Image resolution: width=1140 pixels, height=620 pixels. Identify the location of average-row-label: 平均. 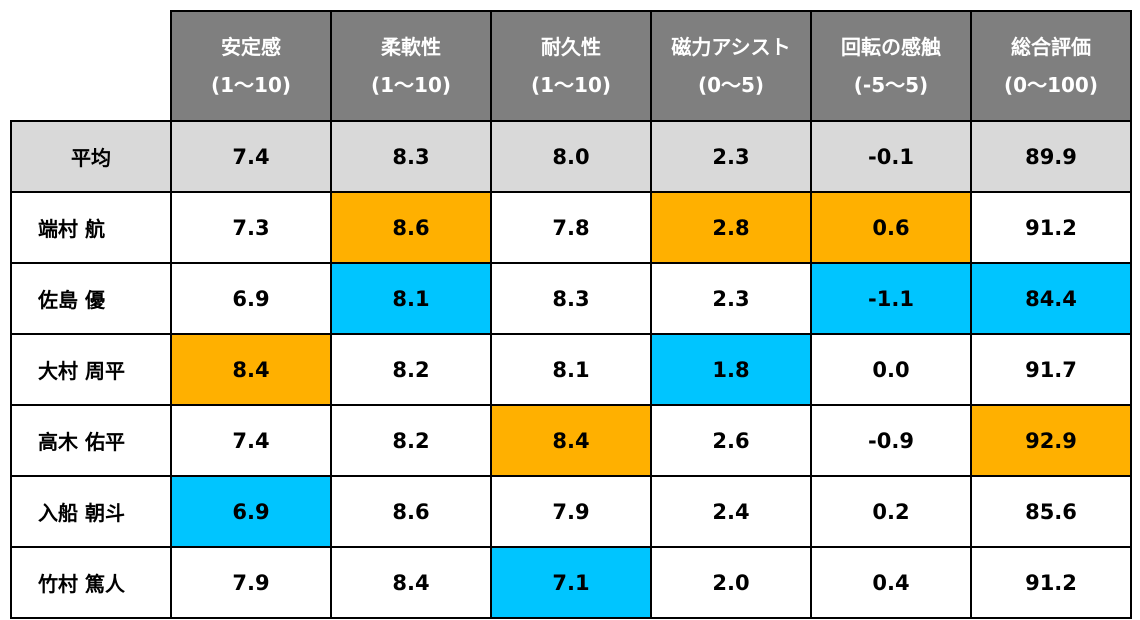
(91, 156).